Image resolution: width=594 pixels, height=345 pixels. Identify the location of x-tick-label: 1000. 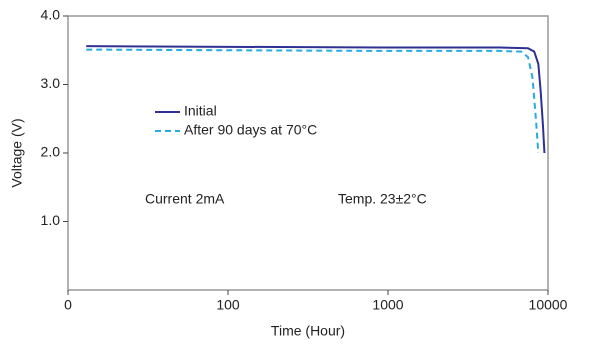
(387, 305).